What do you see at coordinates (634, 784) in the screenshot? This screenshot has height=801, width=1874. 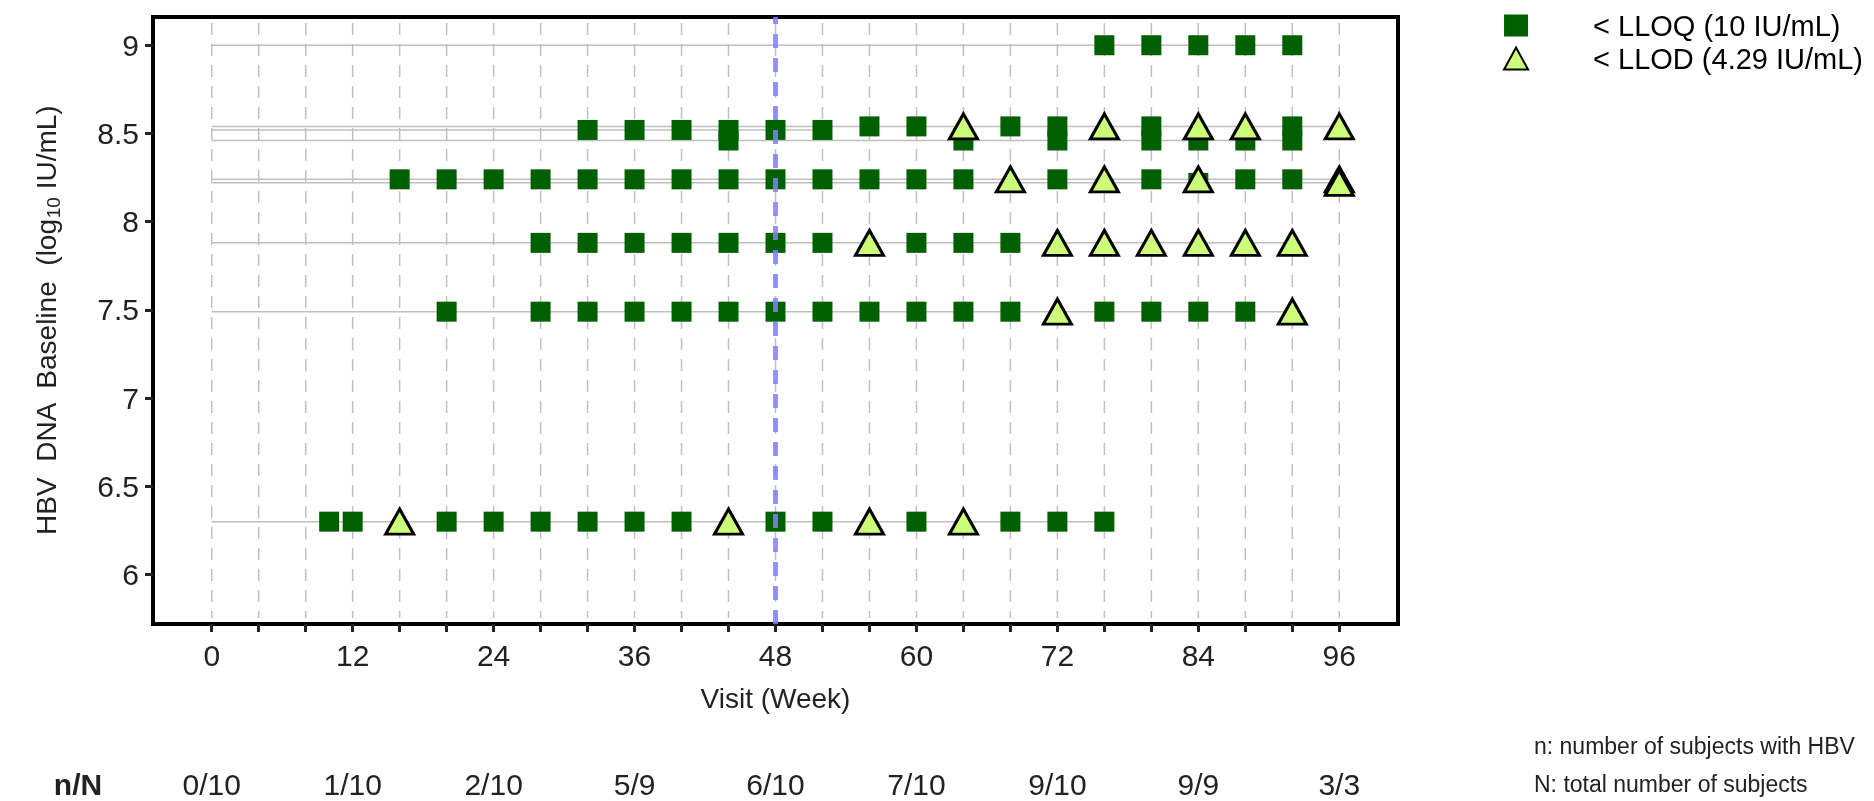 I see `text: 5/9` at bounding box center [634, 784].